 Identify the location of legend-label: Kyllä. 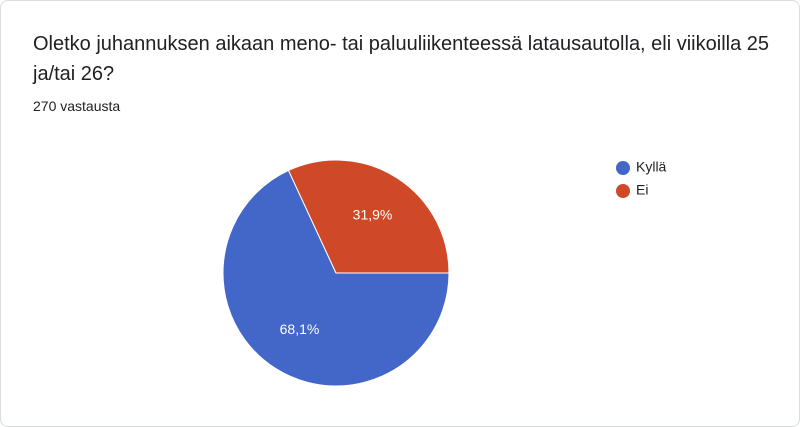
(651, 167).